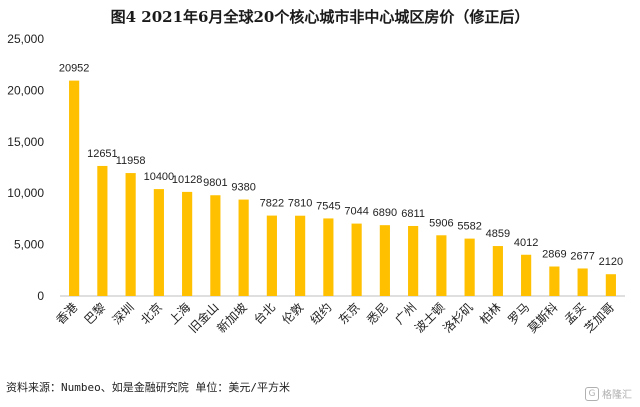 The width and height of the screenshot is (640, 407). I want to click on data-label: 2677, so click(582, 256).